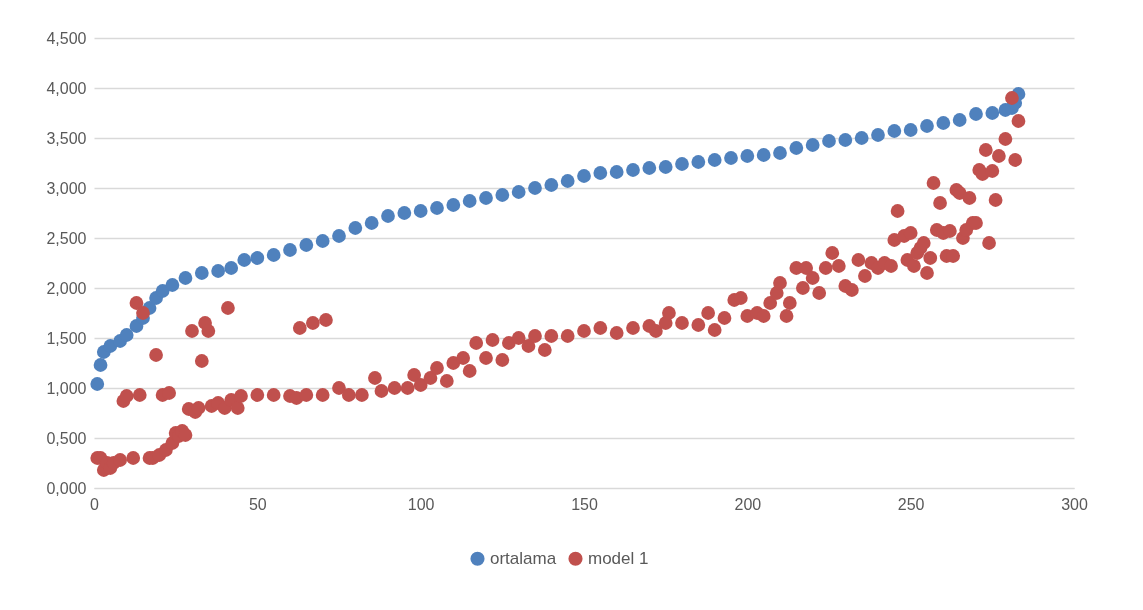 Image resolution: width=1143 pixels, height=610 pixels. I want to click on y-tick-label: 1,500, so click(66, 338).